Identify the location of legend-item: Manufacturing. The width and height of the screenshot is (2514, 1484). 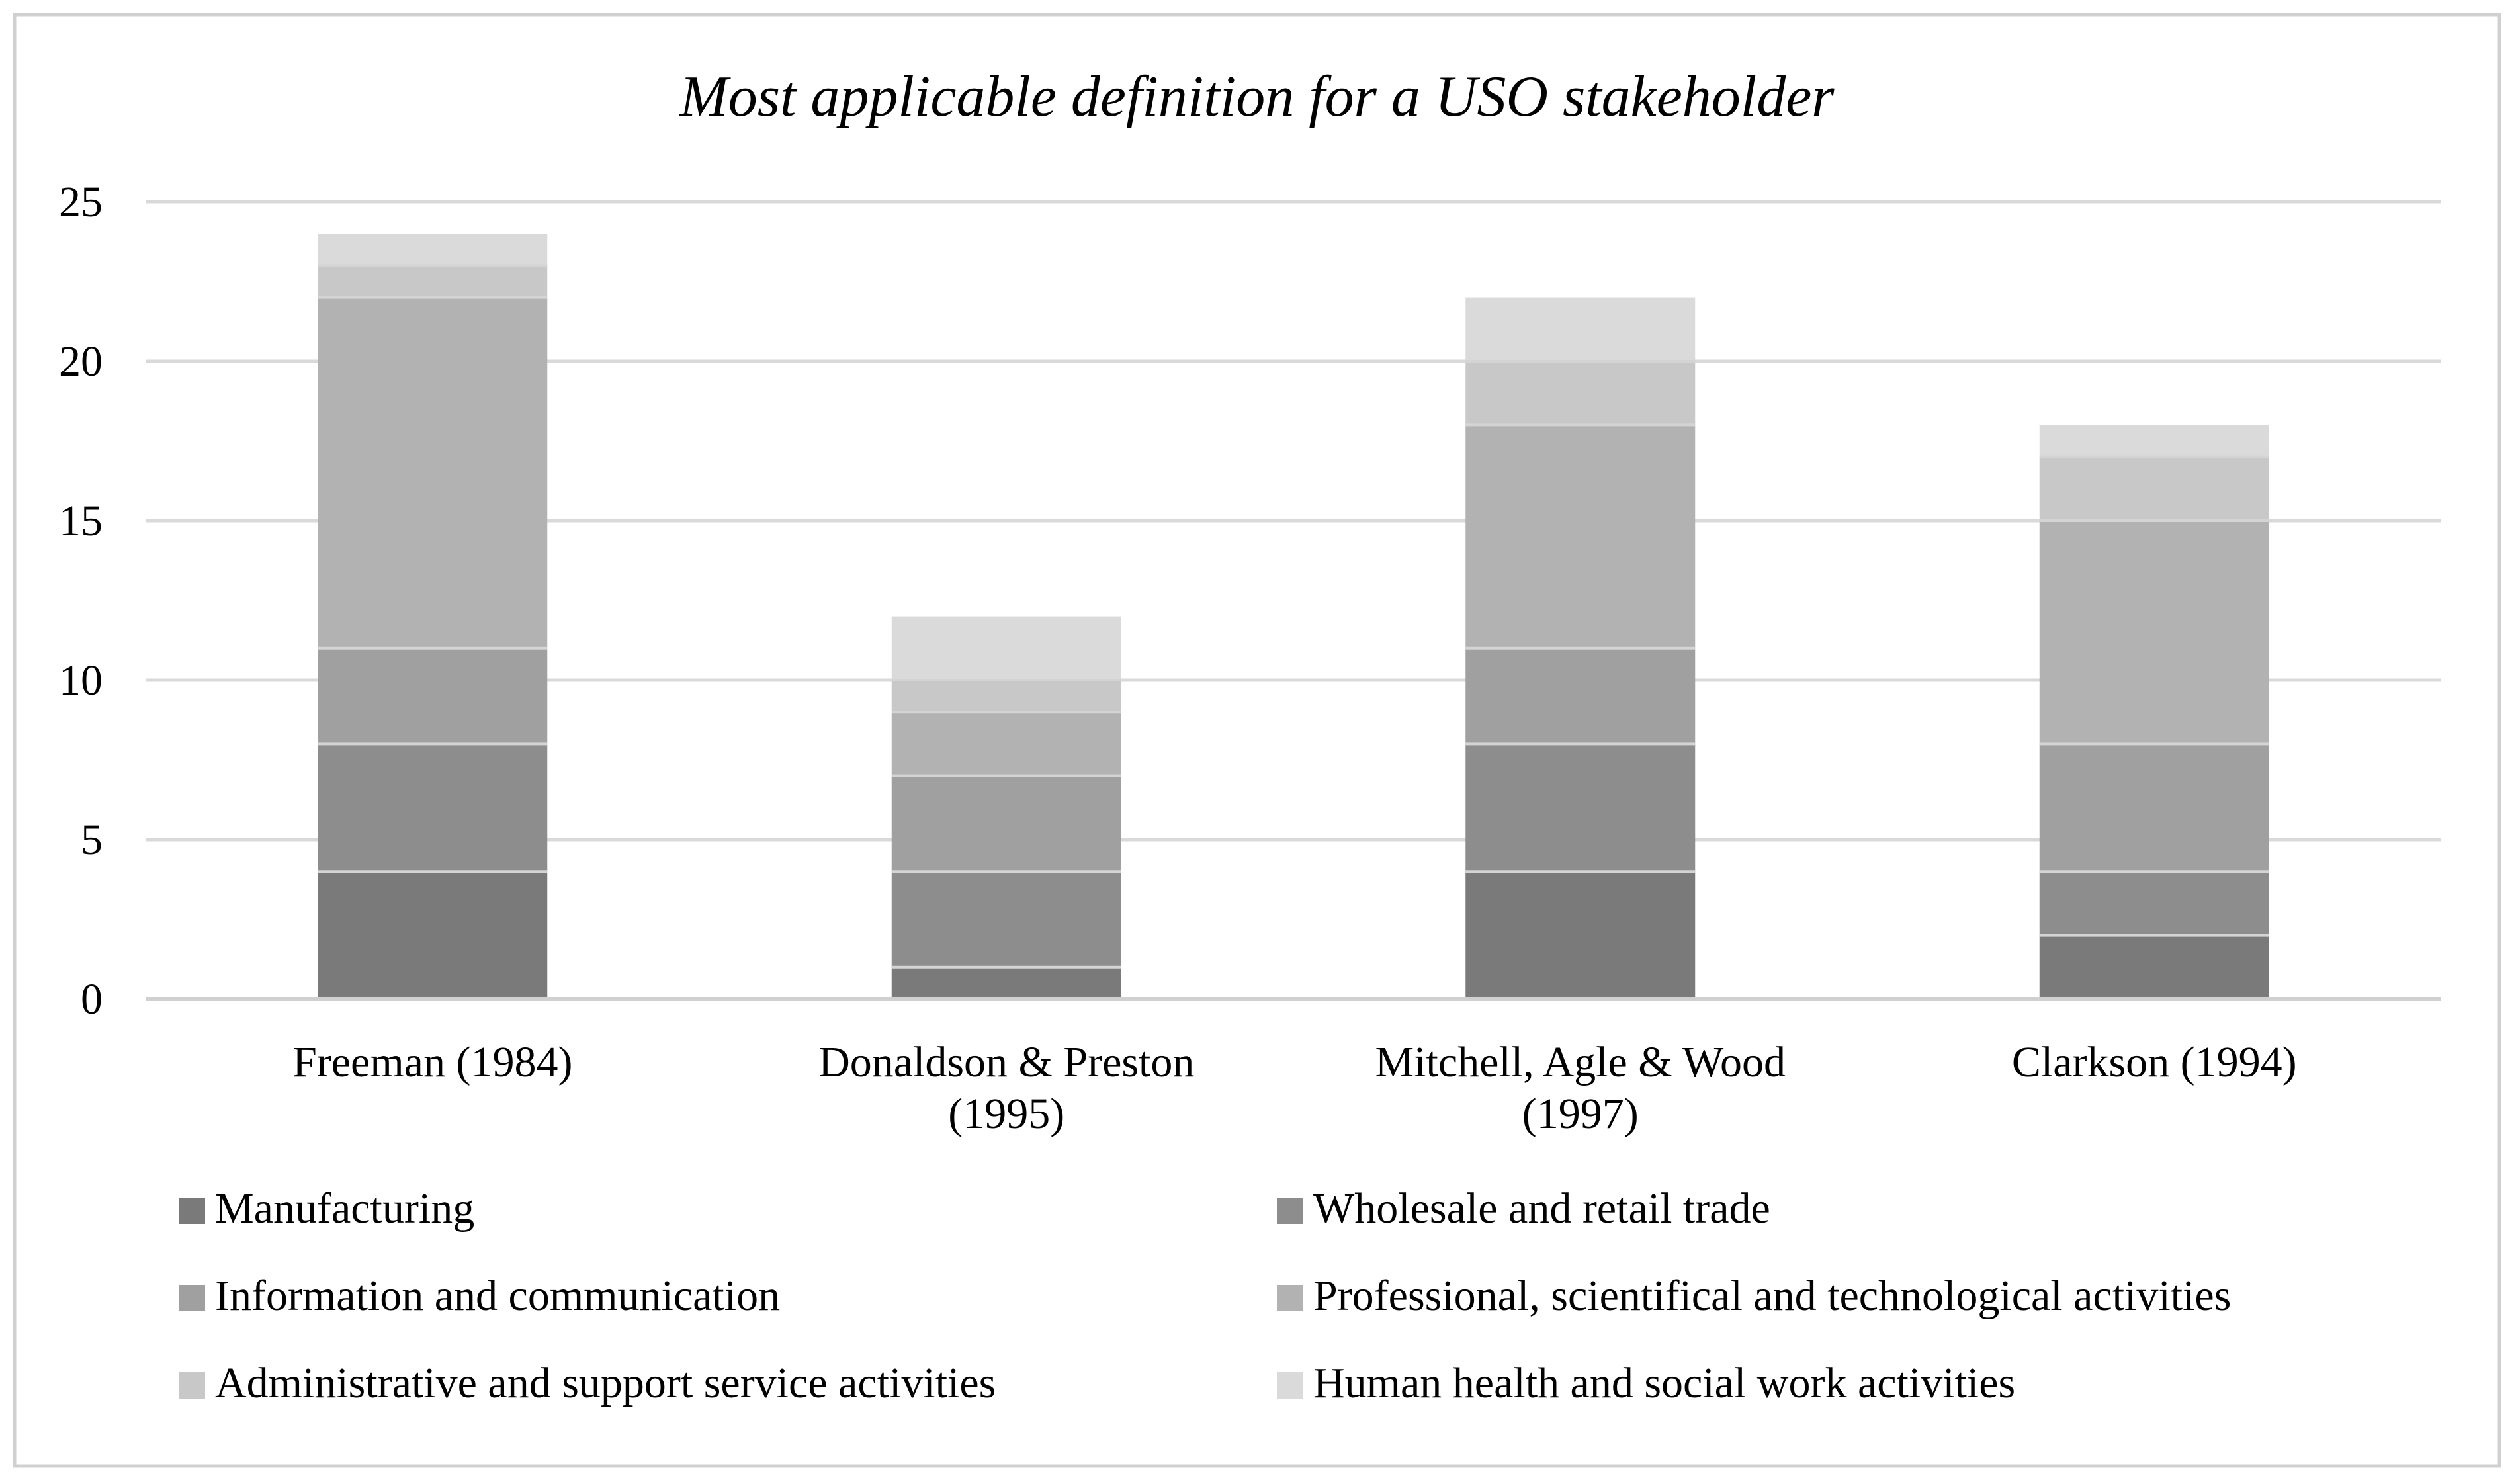
(326, 1209).